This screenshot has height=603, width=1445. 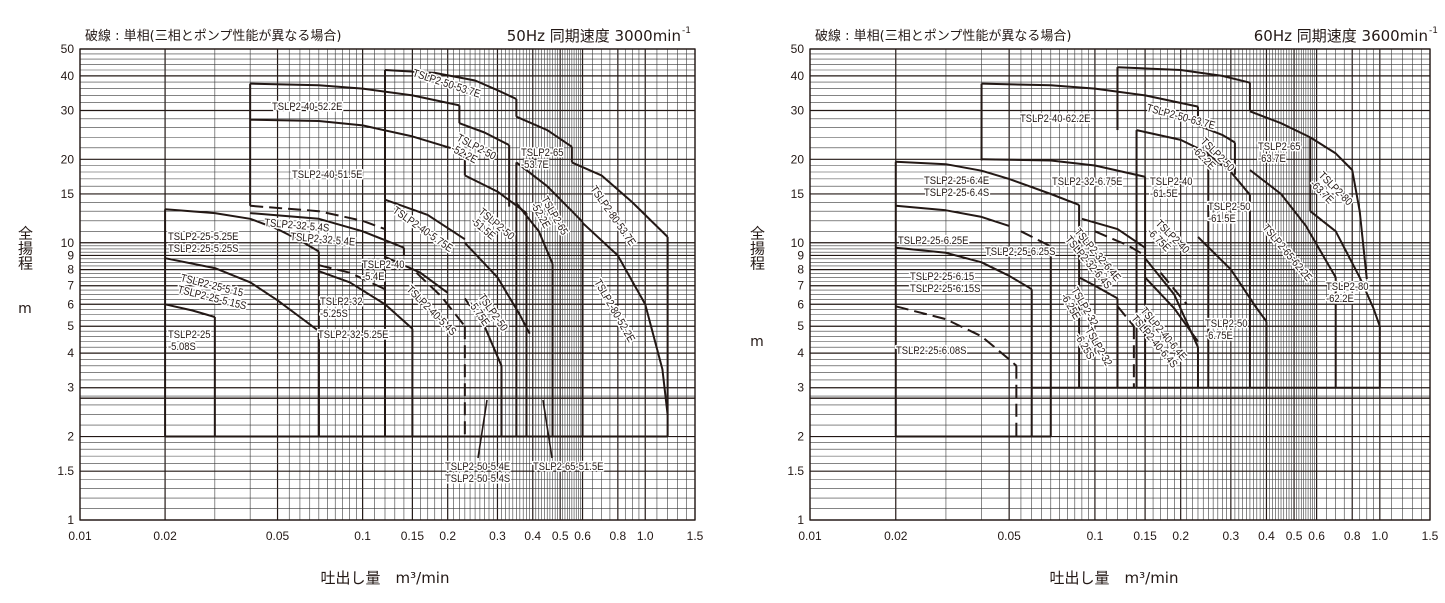 I want to click on x-tick-label: 0.3, so click(x=1231, y=536).